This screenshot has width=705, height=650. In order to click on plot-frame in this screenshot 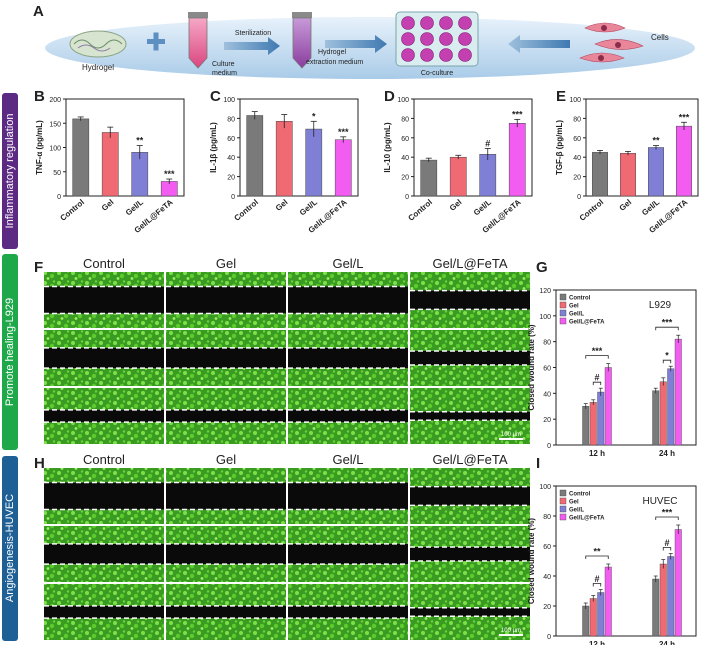, I will do `click(642, 147)`.